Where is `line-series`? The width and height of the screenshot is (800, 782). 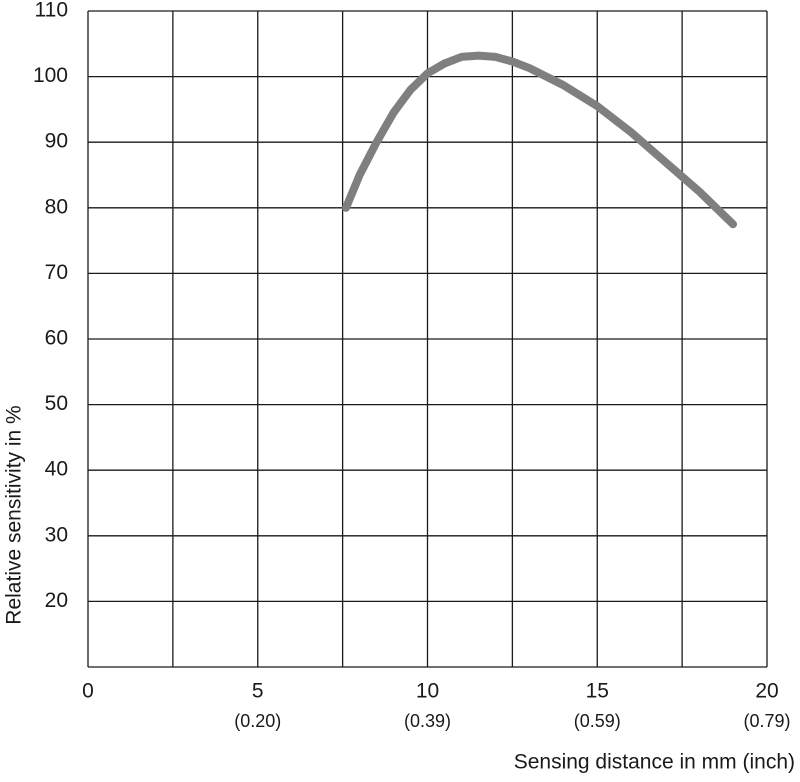
line-series is located at coordinates (540, 140).